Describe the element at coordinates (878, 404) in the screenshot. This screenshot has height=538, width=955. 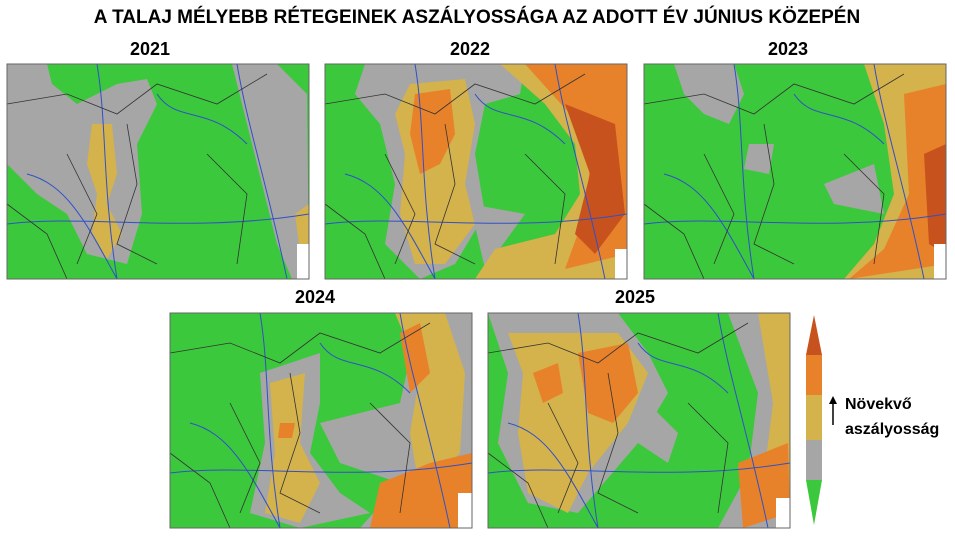
I see `legend-label: Növekvő` at that location.